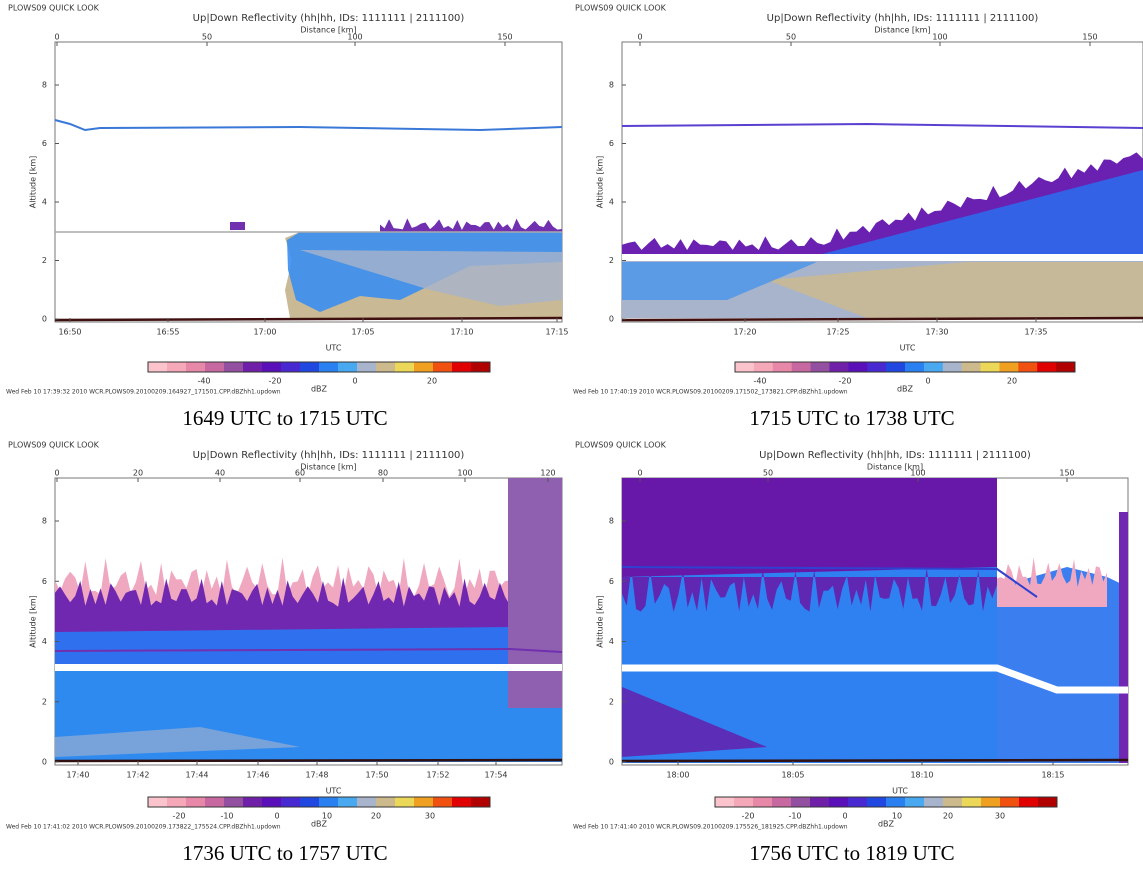  I want to click on x-tick-label: 17:05, so click(362, 332).